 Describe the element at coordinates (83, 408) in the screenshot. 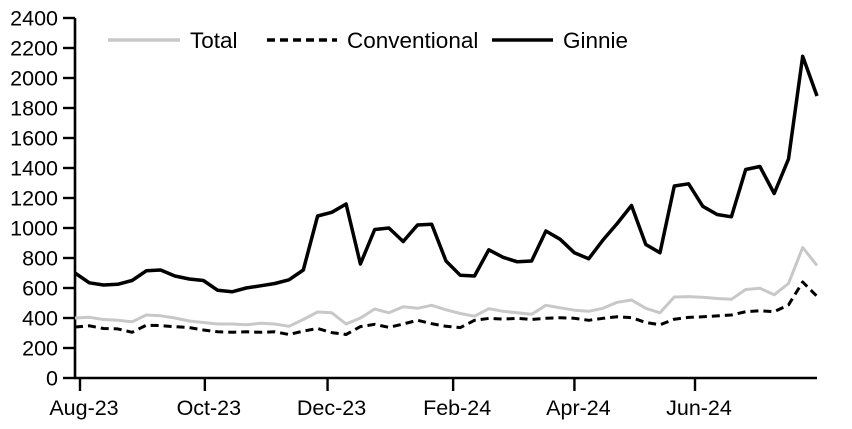

I see `x-tick-label: Aug-23` at that location.